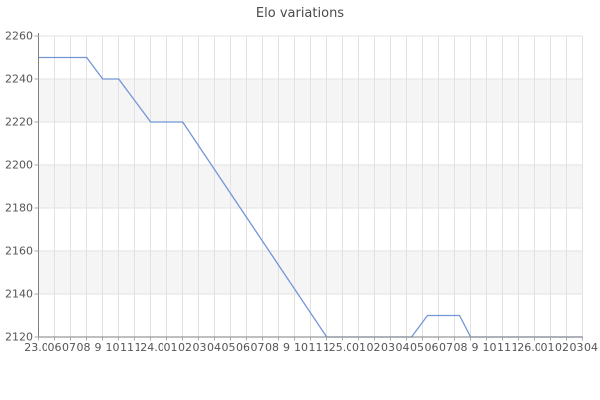 This screenshot has width=600, height=400. What do you see at coordinates (19, 165) in the screenshot?
I see `y-tick-label: 2200` at bounding box center [19, 165].